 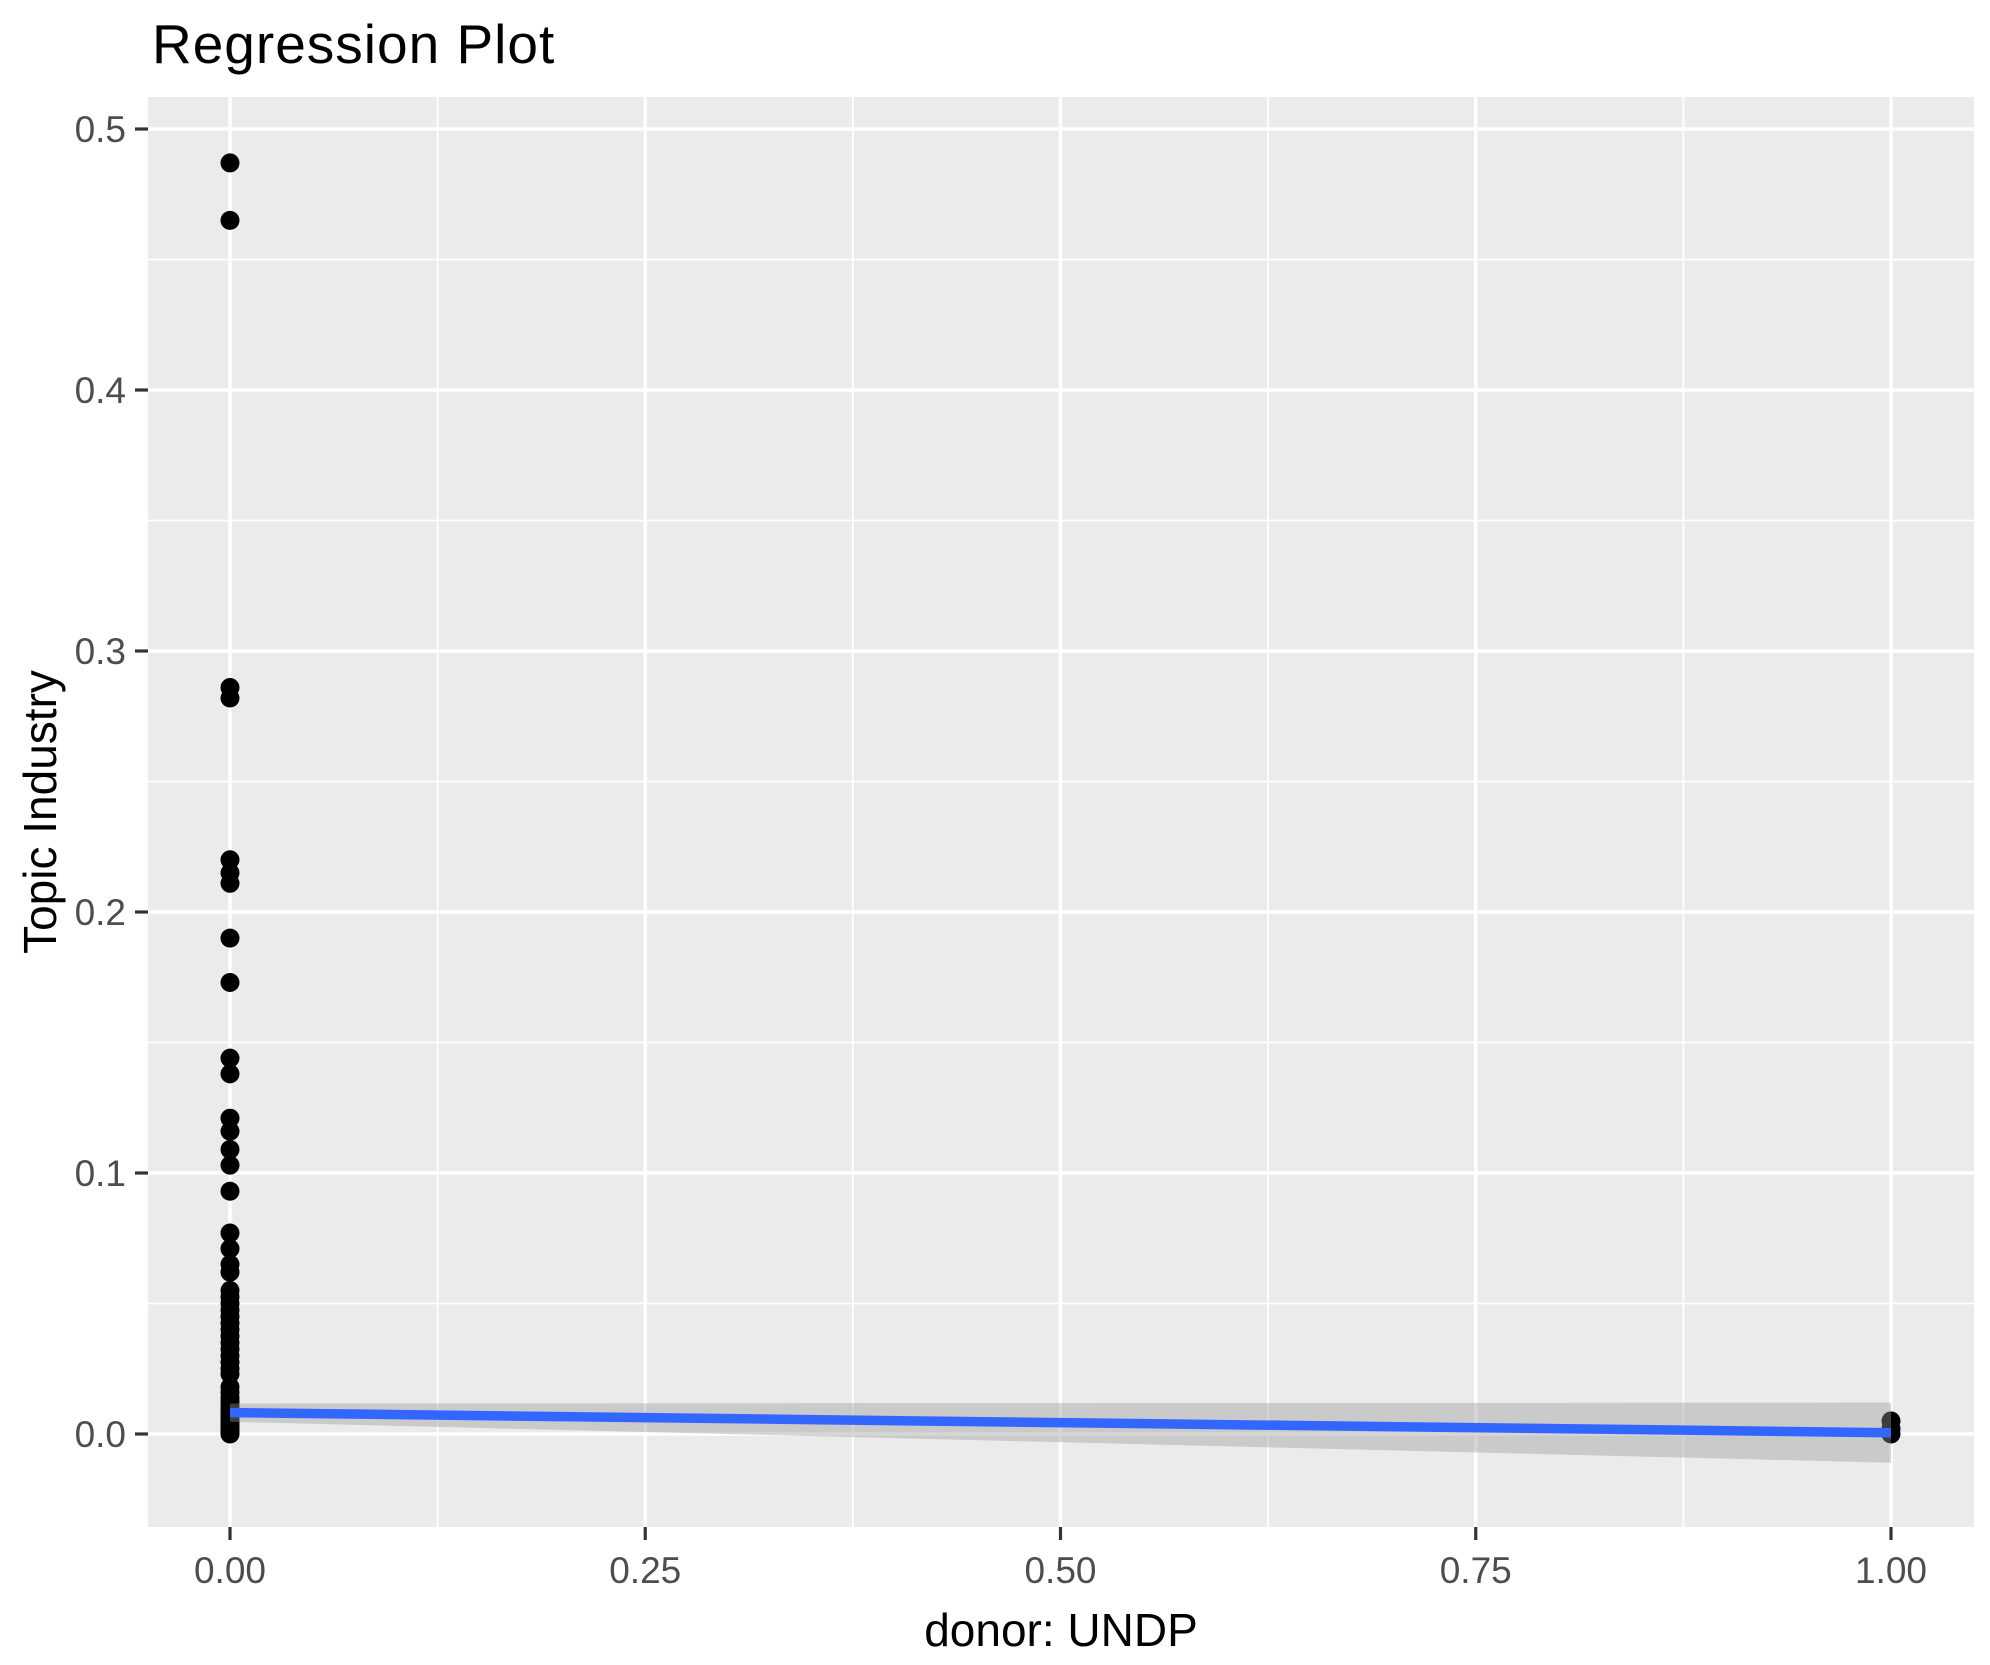 I want to click on x-axis-title: donor: UNDP, so click(x=1061, y=1630).